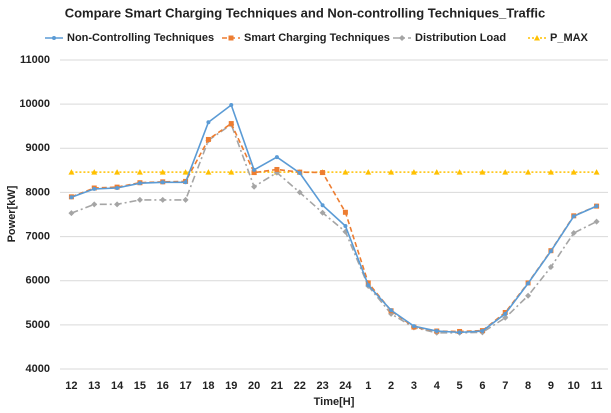  I want to click on y-tick-label: 8000, so click(38, 192).